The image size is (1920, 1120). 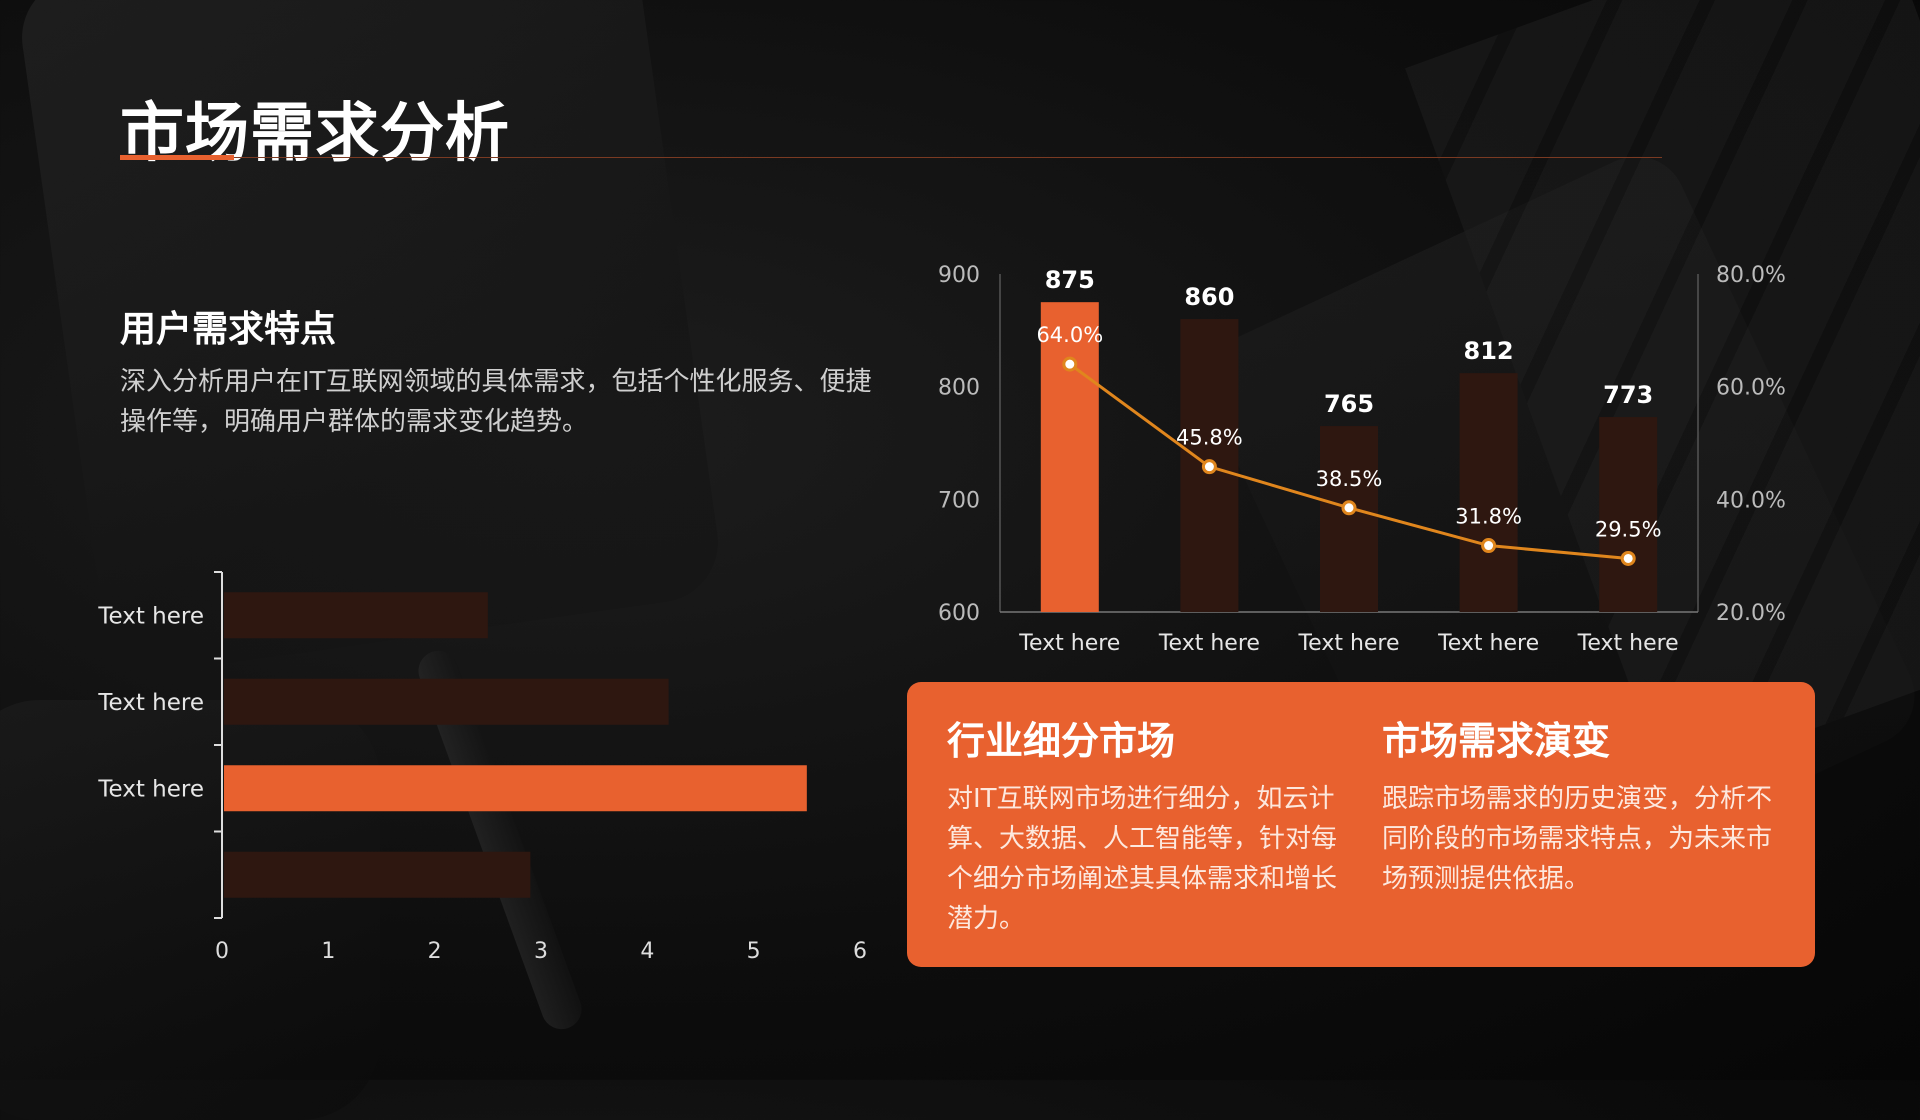 I want to click on combo-left-tick-label: 800, so click(x=959, y=388).